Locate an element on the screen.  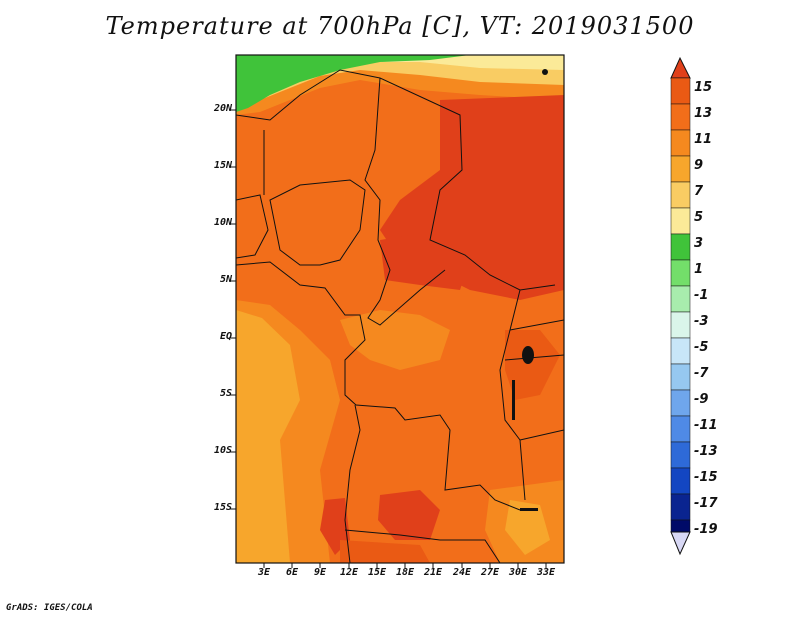
colorbar-bottom-arrow is located at coordinates (680, 543).